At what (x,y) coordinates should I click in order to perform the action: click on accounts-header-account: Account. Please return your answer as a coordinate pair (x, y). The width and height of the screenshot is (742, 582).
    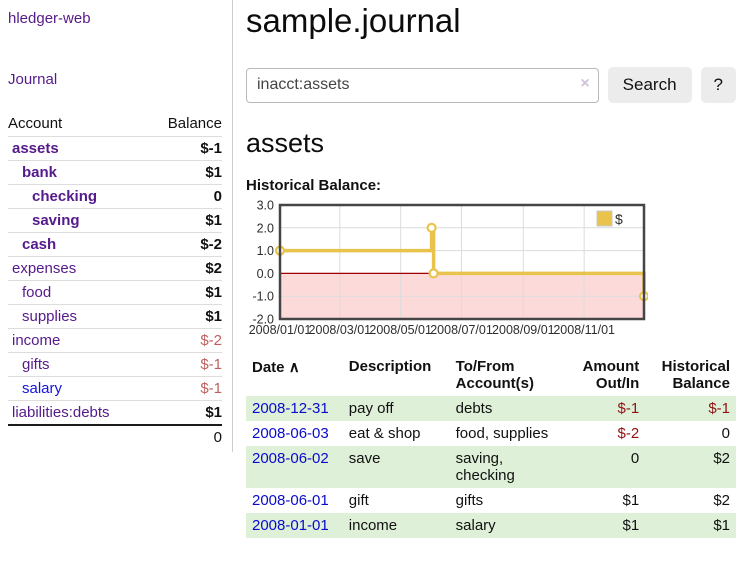
    Looking at the image, I should click on (35, 123).